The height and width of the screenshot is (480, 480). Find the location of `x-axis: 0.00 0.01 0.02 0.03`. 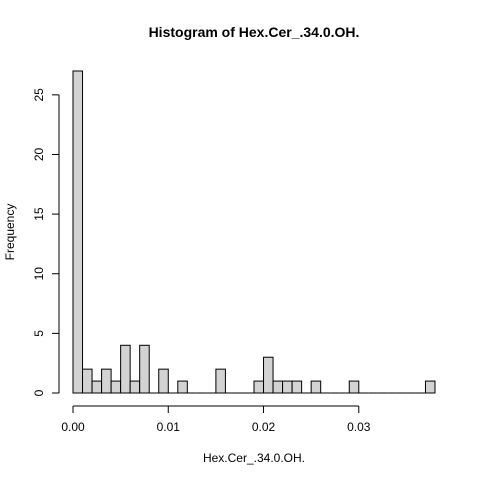

x-axis: 0.00 0.01 0.02 0.03 is located at coordinates (216, 419).